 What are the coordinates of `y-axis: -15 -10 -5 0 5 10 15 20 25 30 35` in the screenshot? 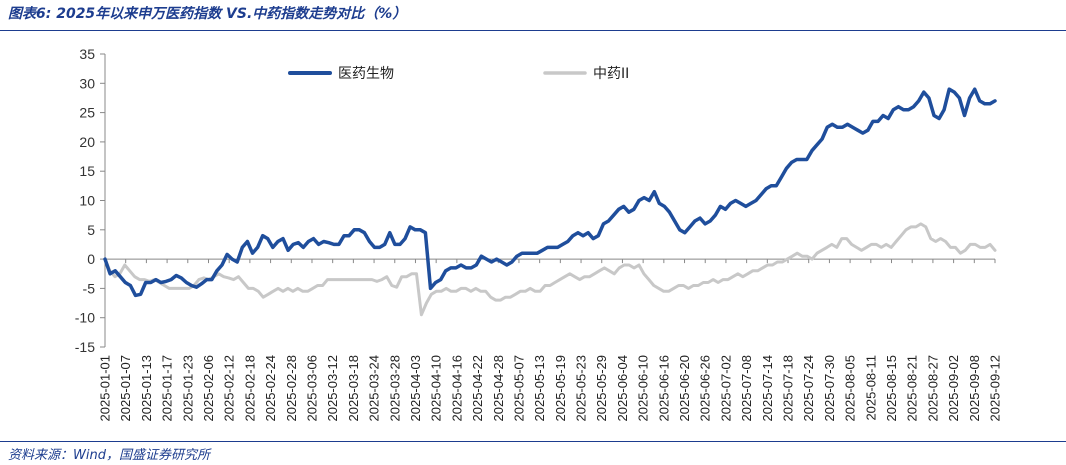 It's located at (90, 200).